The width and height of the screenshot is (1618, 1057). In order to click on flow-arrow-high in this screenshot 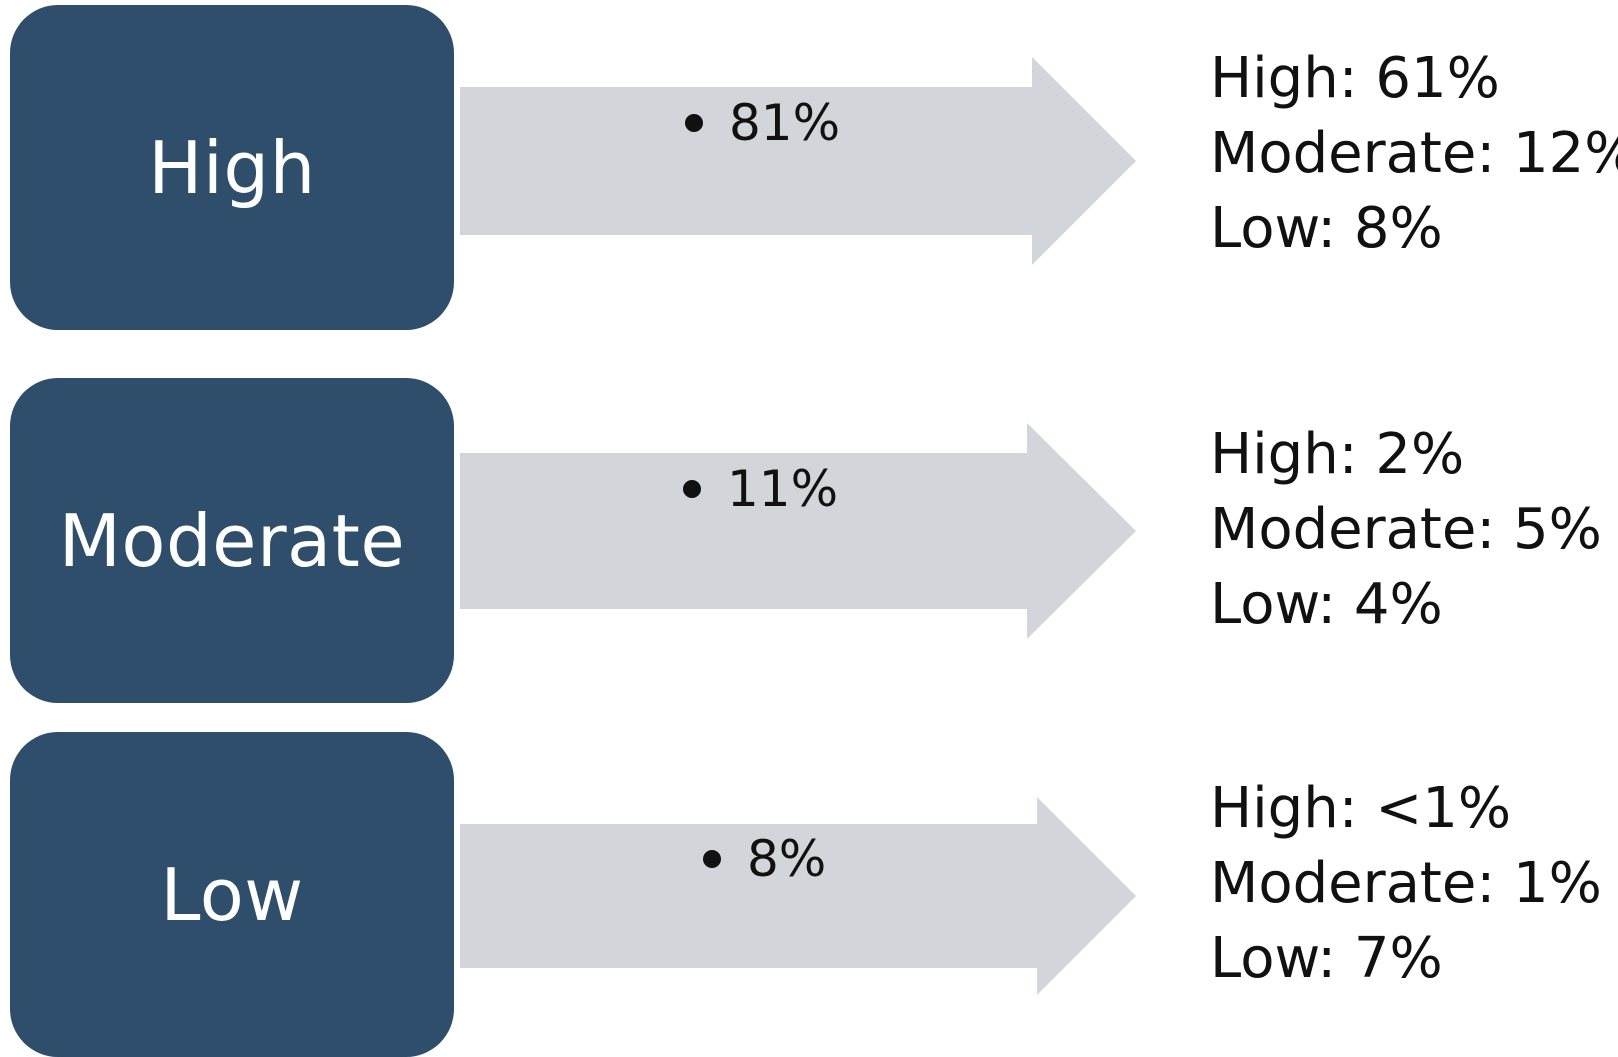, I will do `click(798, 161)`.